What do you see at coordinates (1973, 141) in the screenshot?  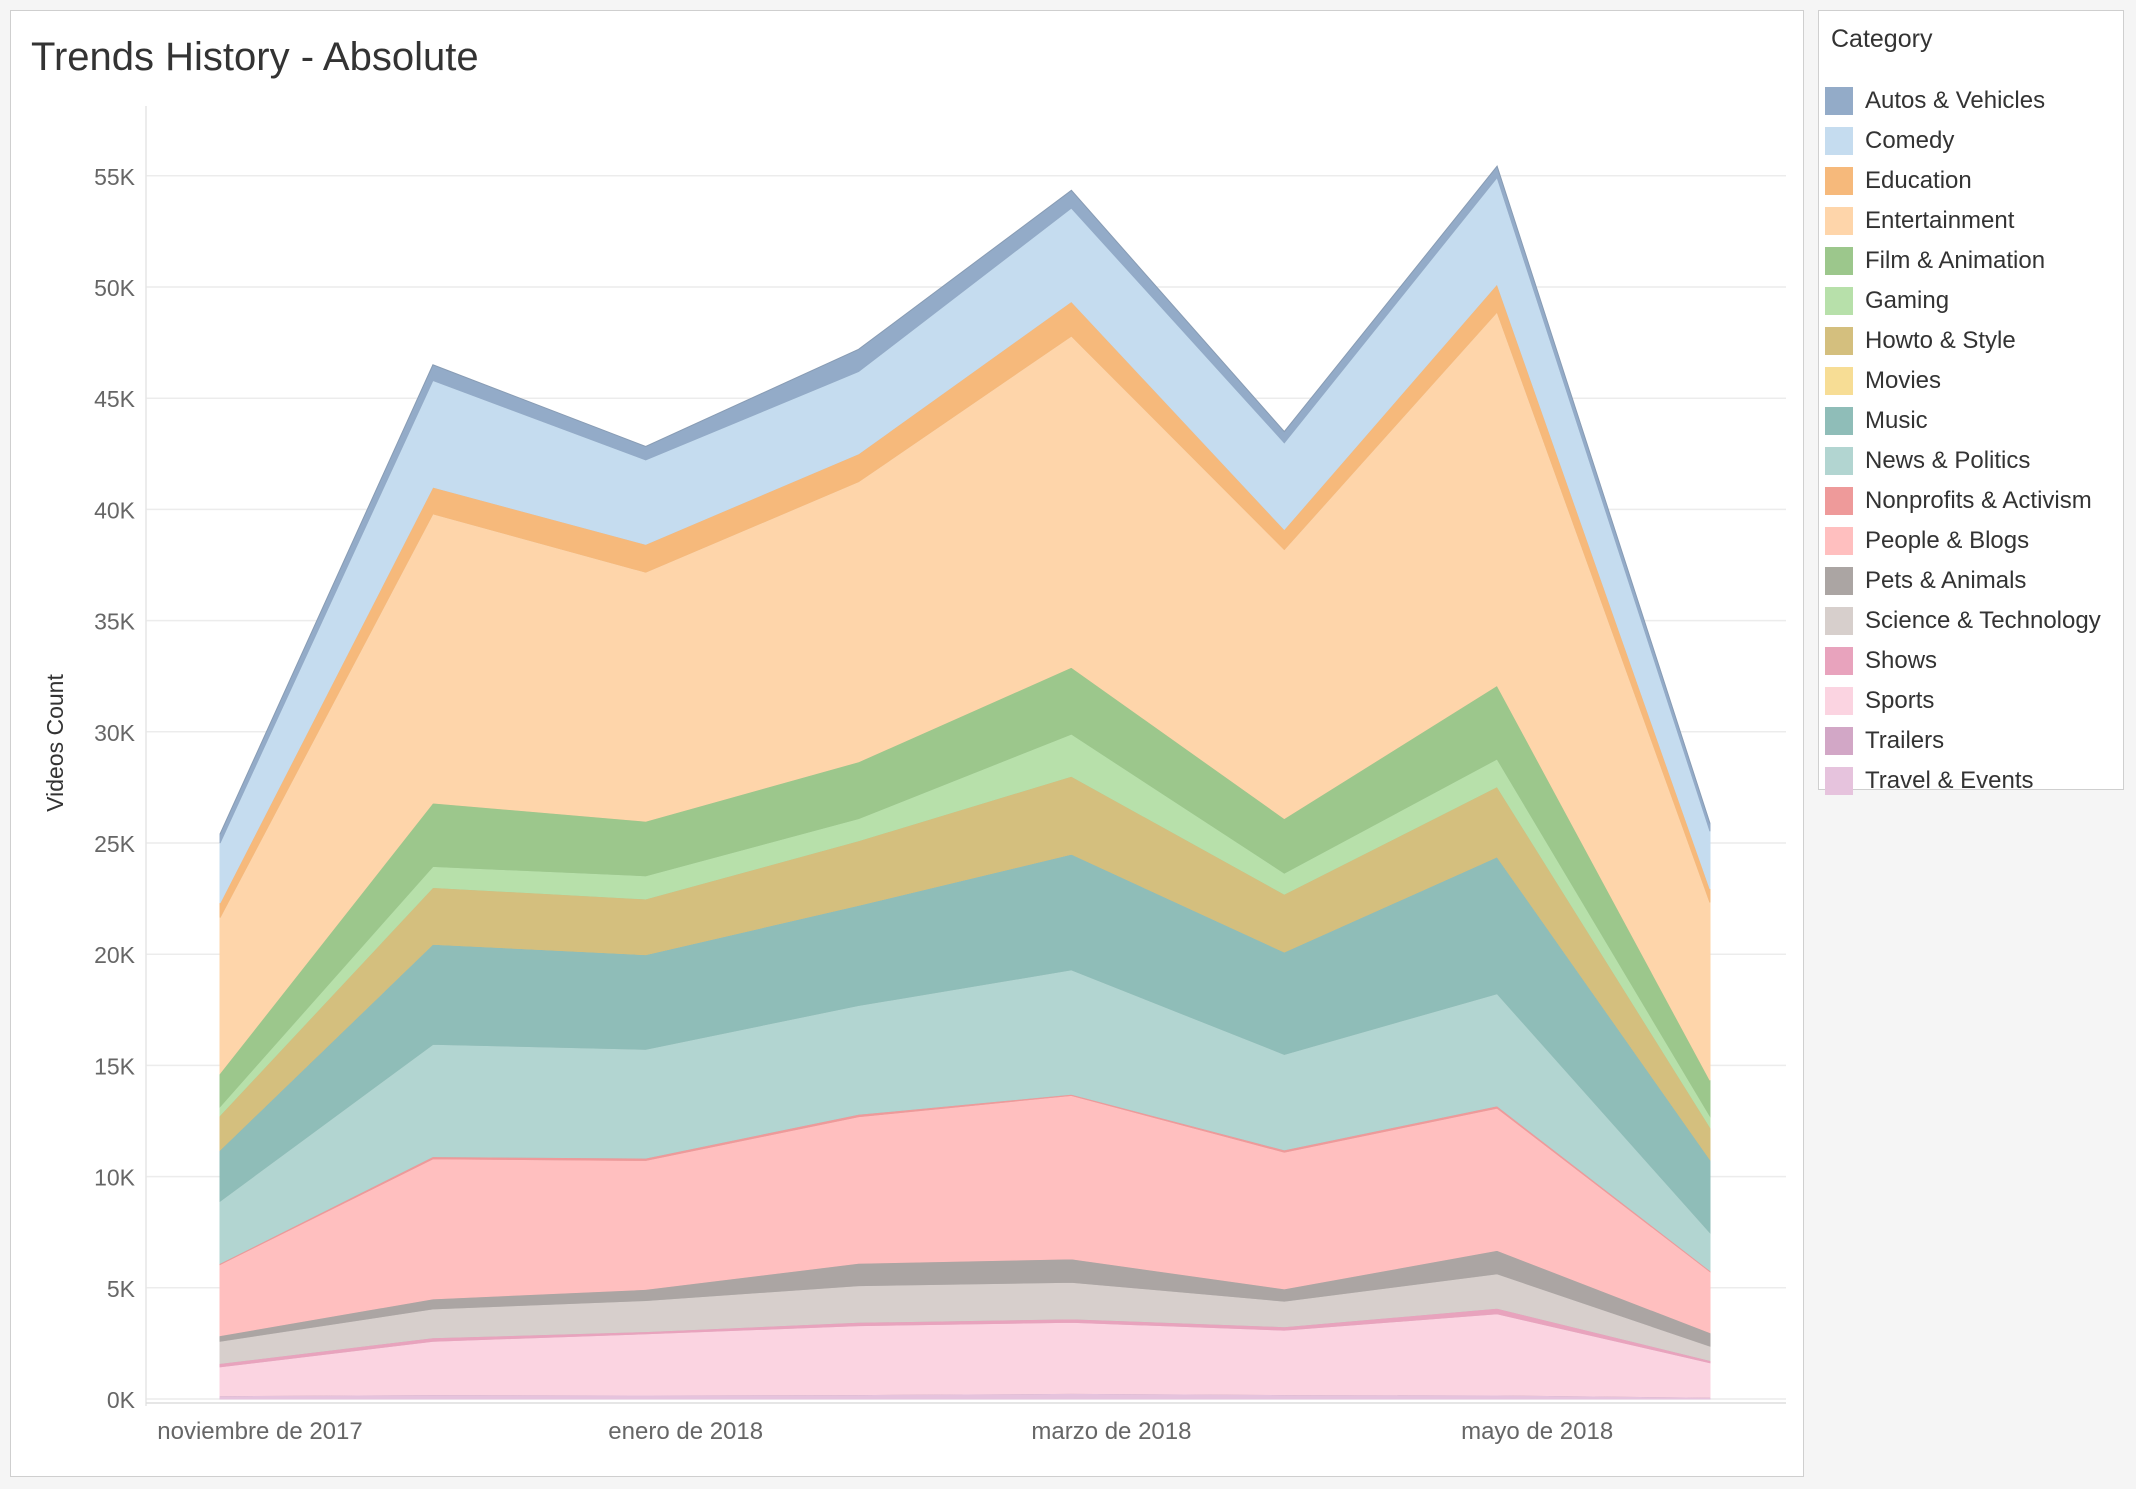 I see `legend-item-comedy: Comedy` at bounding box center [1973, 141].